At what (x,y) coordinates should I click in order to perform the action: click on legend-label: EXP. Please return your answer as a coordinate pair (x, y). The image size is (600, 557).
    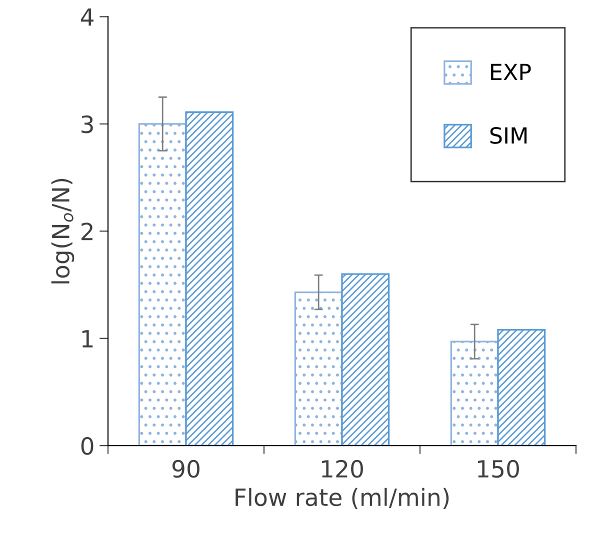
    Looking at the image, I should click on (511, 72).